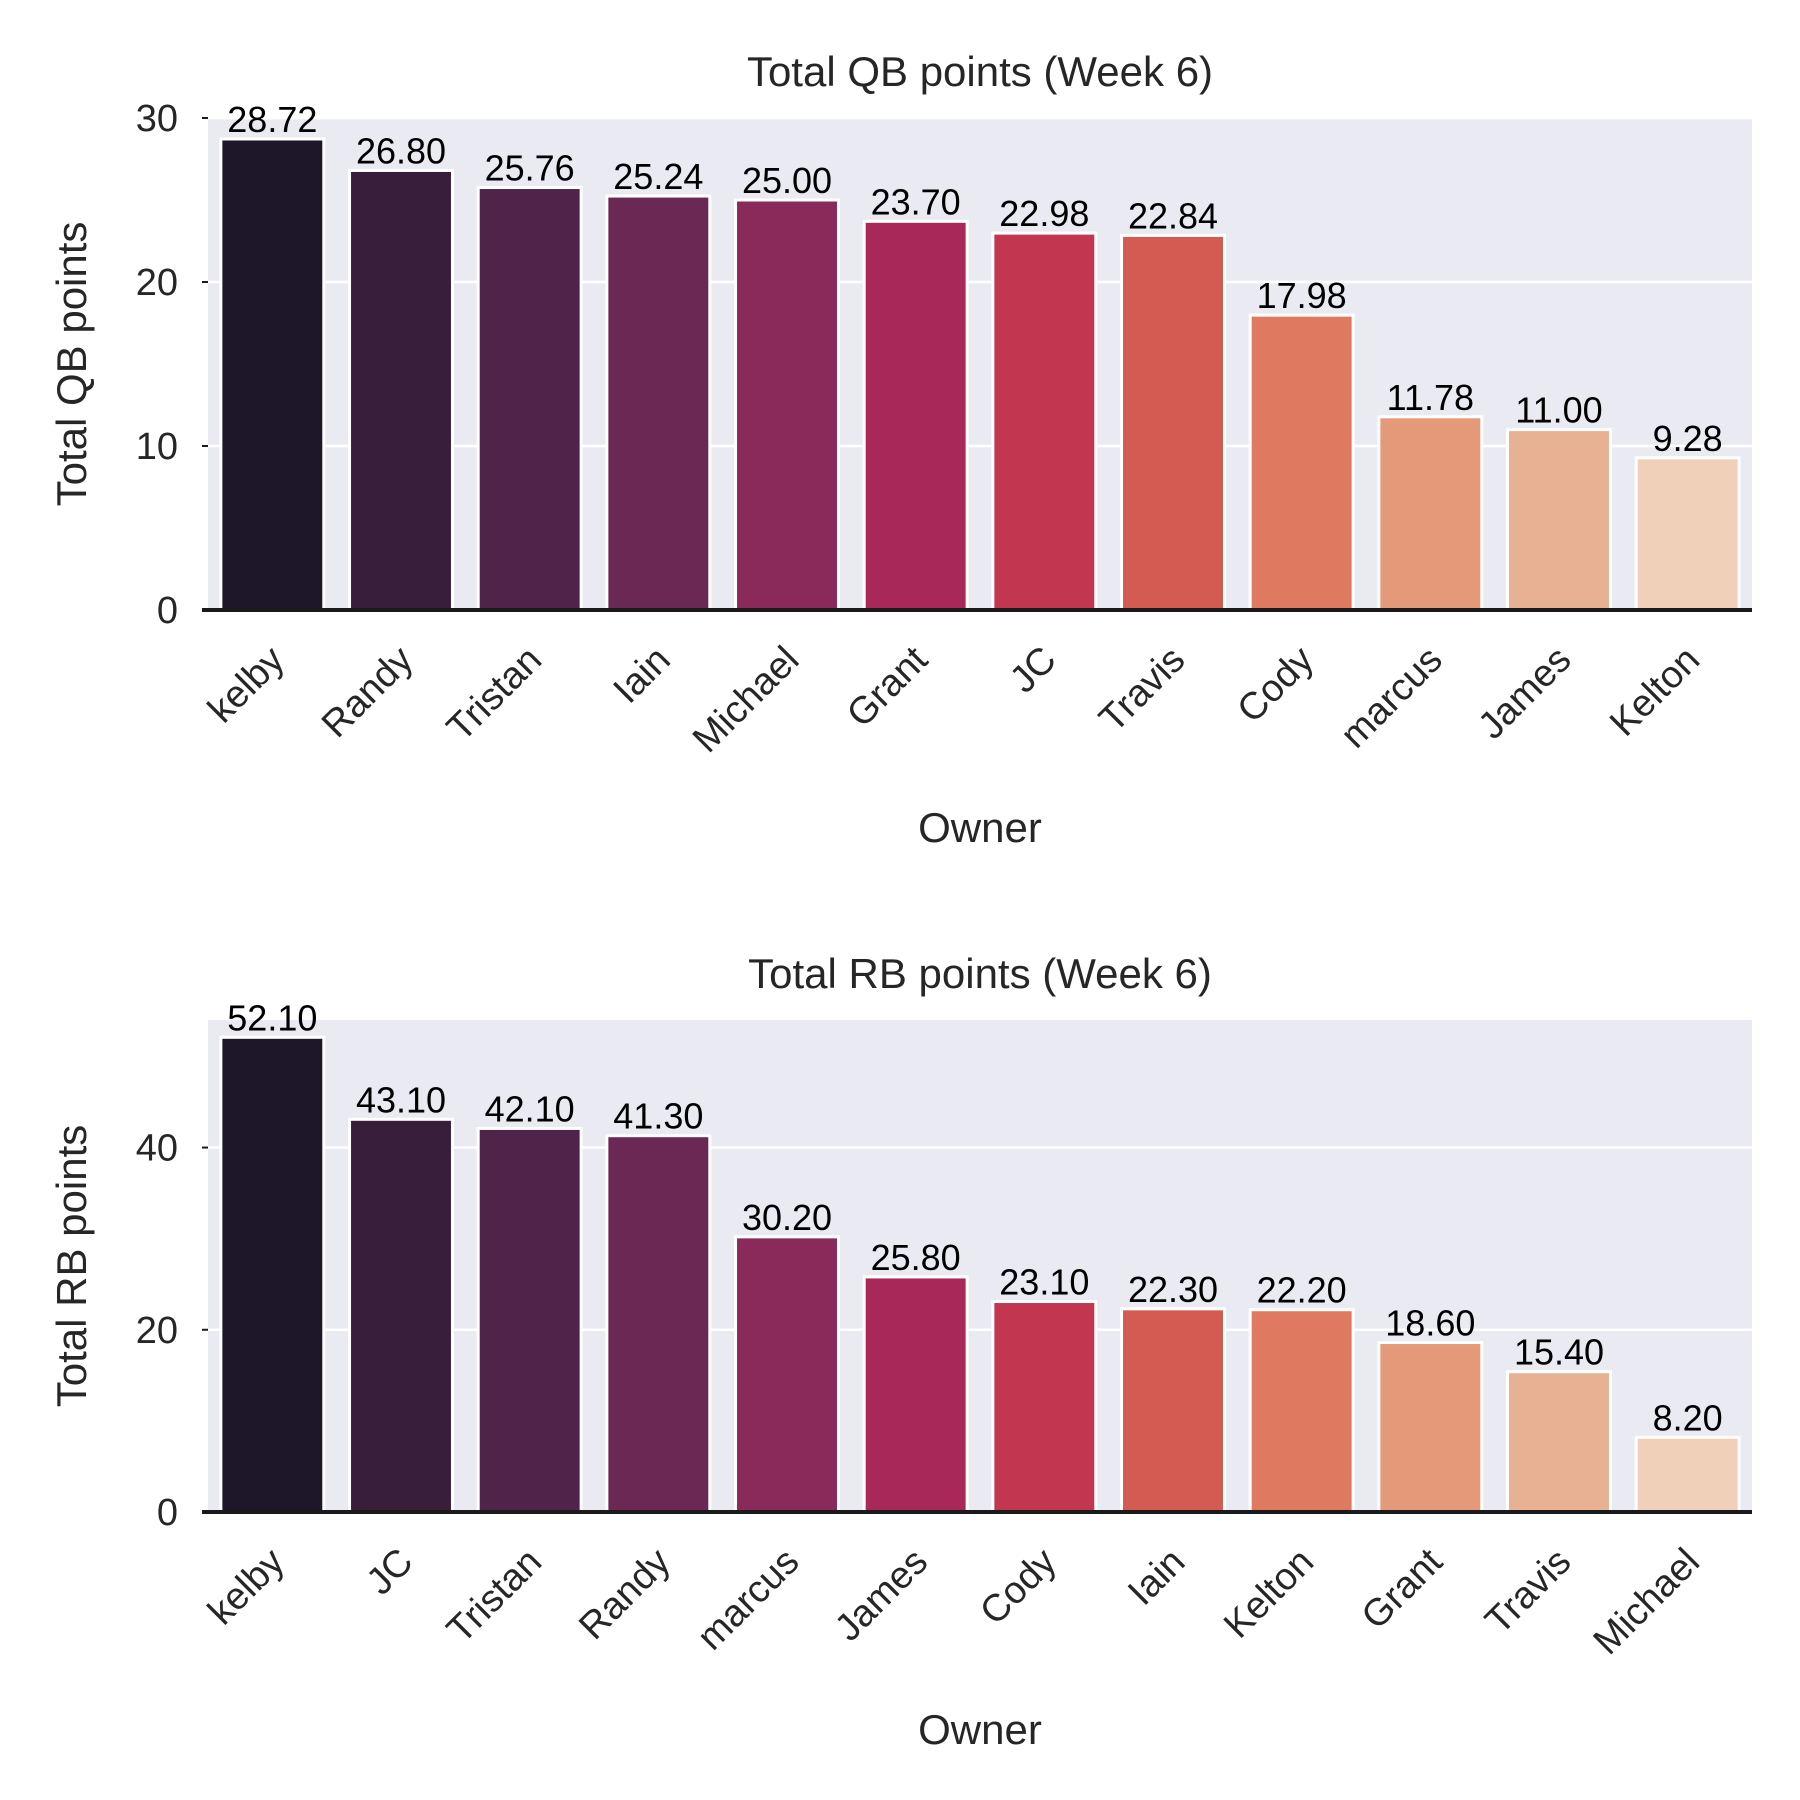 This screenshot has height=1800, width=1800. Describe the element at coordinates (1688, 438) in the screenshot. I see `bar-value-label: 9.28` at that location.